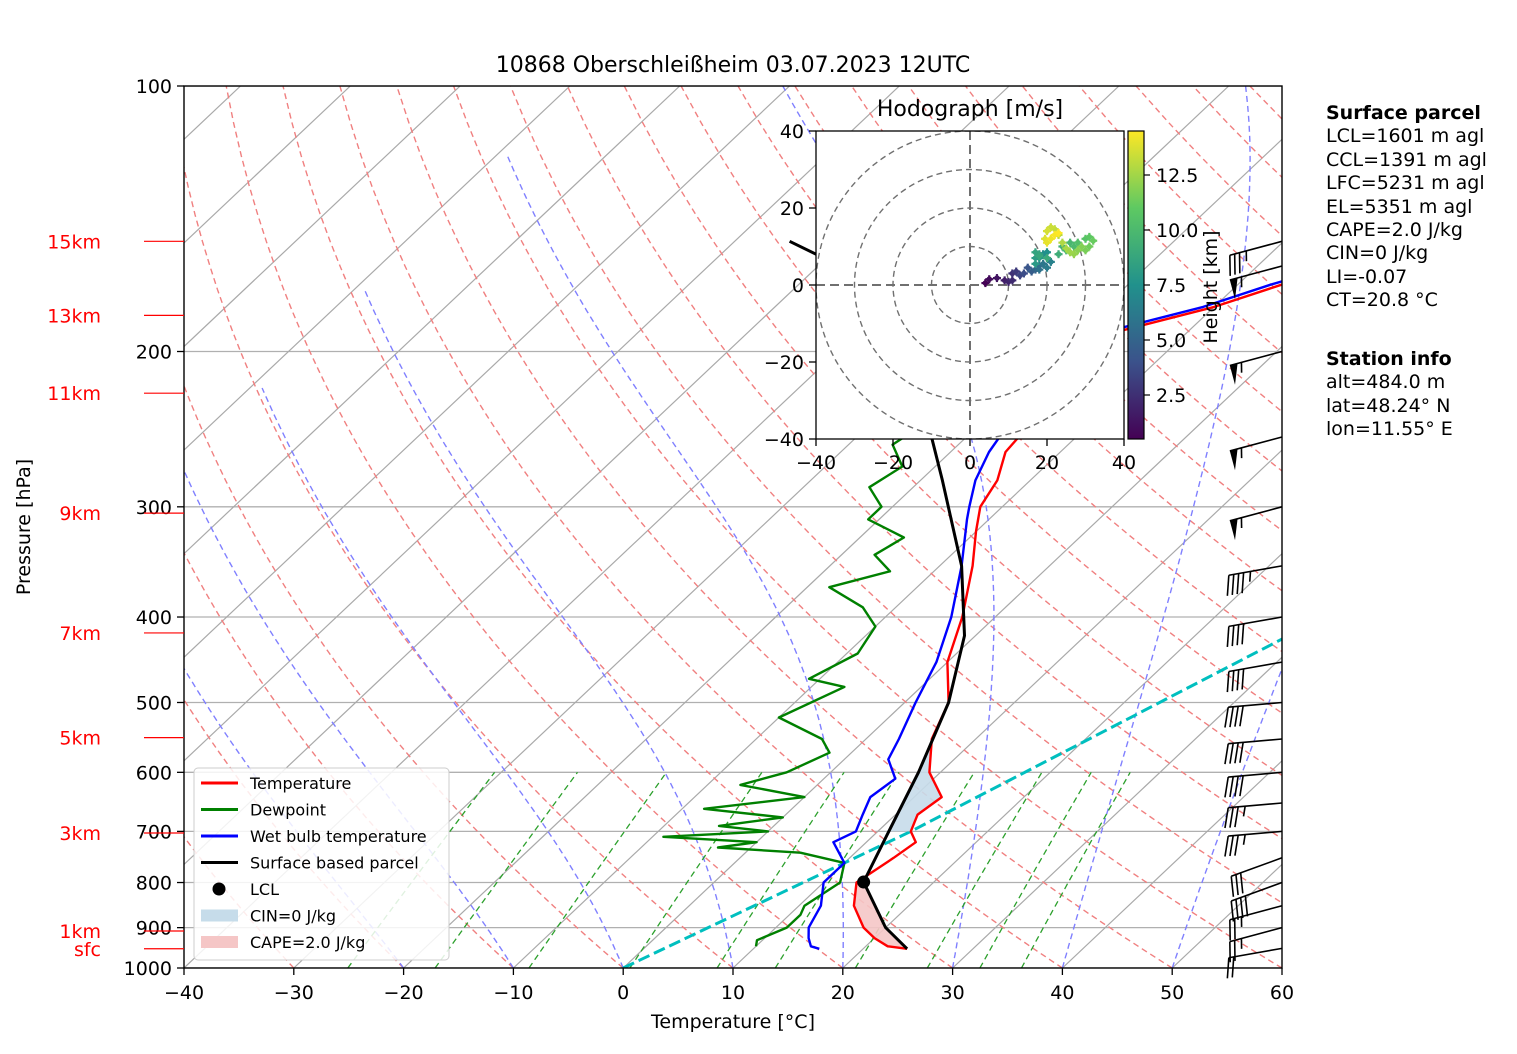 The width and height of the screenshot is (1517, 1054). I want to click on height-tick-label: 11km, so click(74, 394).